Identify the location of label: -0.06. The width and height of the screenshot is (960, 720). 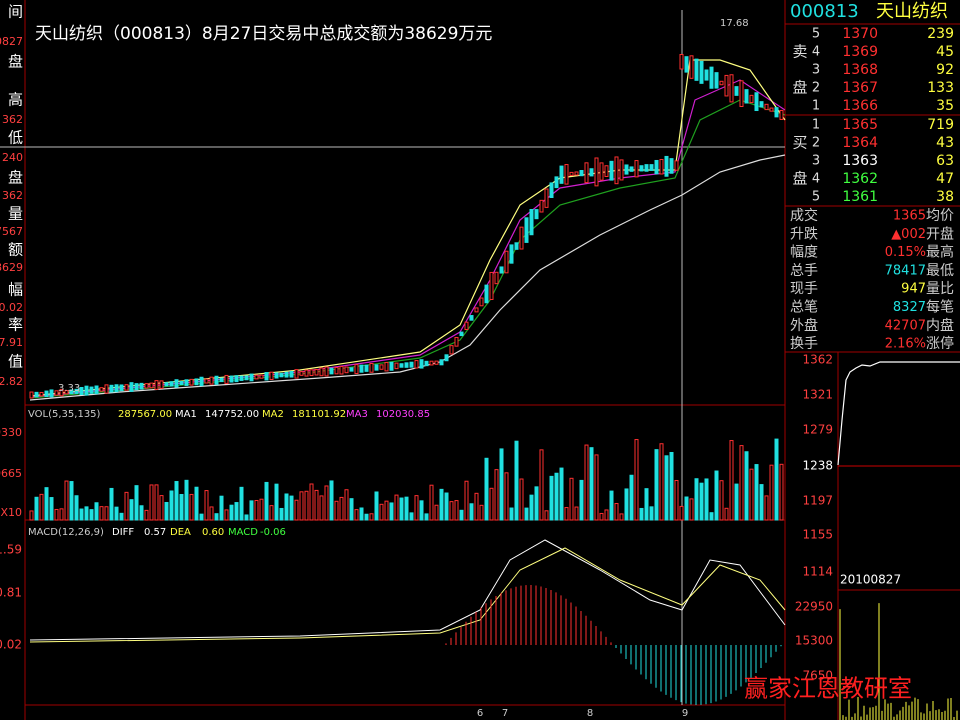
(273, 532).